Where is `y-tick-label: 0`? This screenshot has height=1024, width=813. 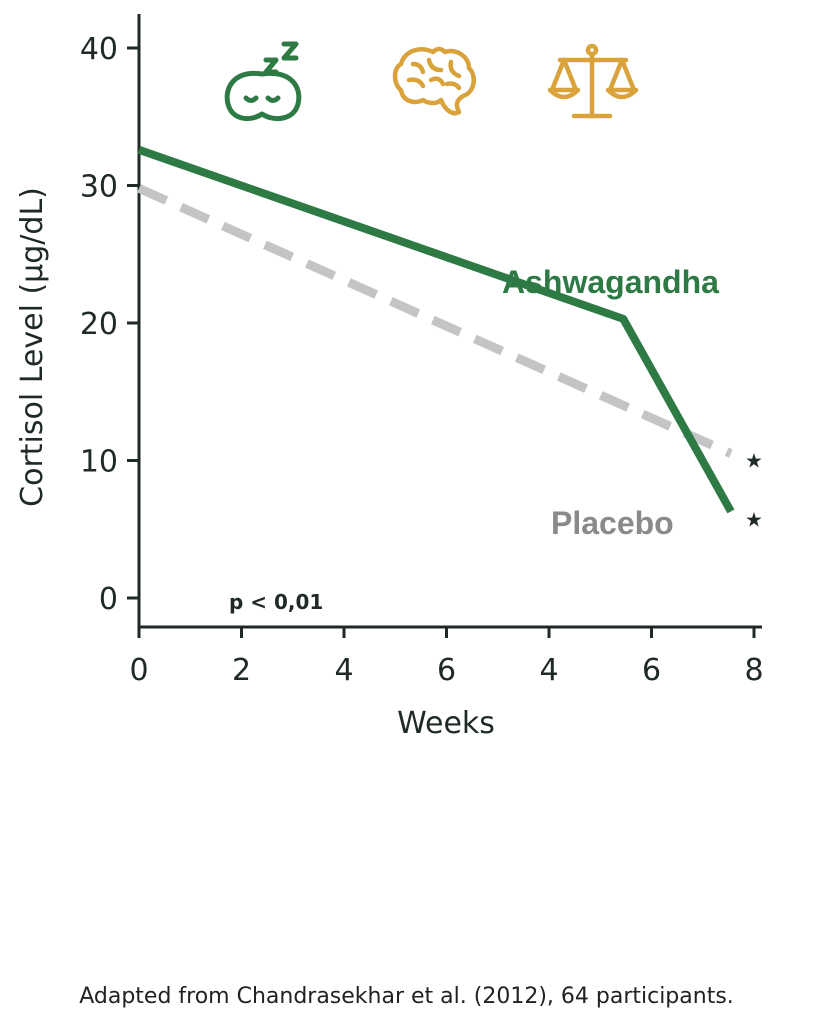 y-tick-label: 0 is located at coordinates (108, 599).